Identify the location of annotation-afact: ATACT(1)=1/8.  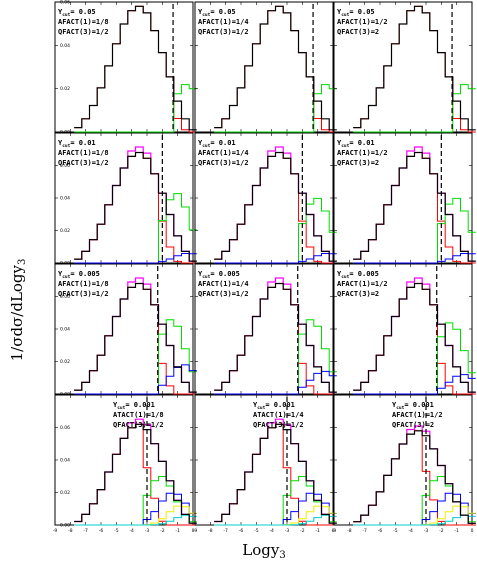
(138, 415).